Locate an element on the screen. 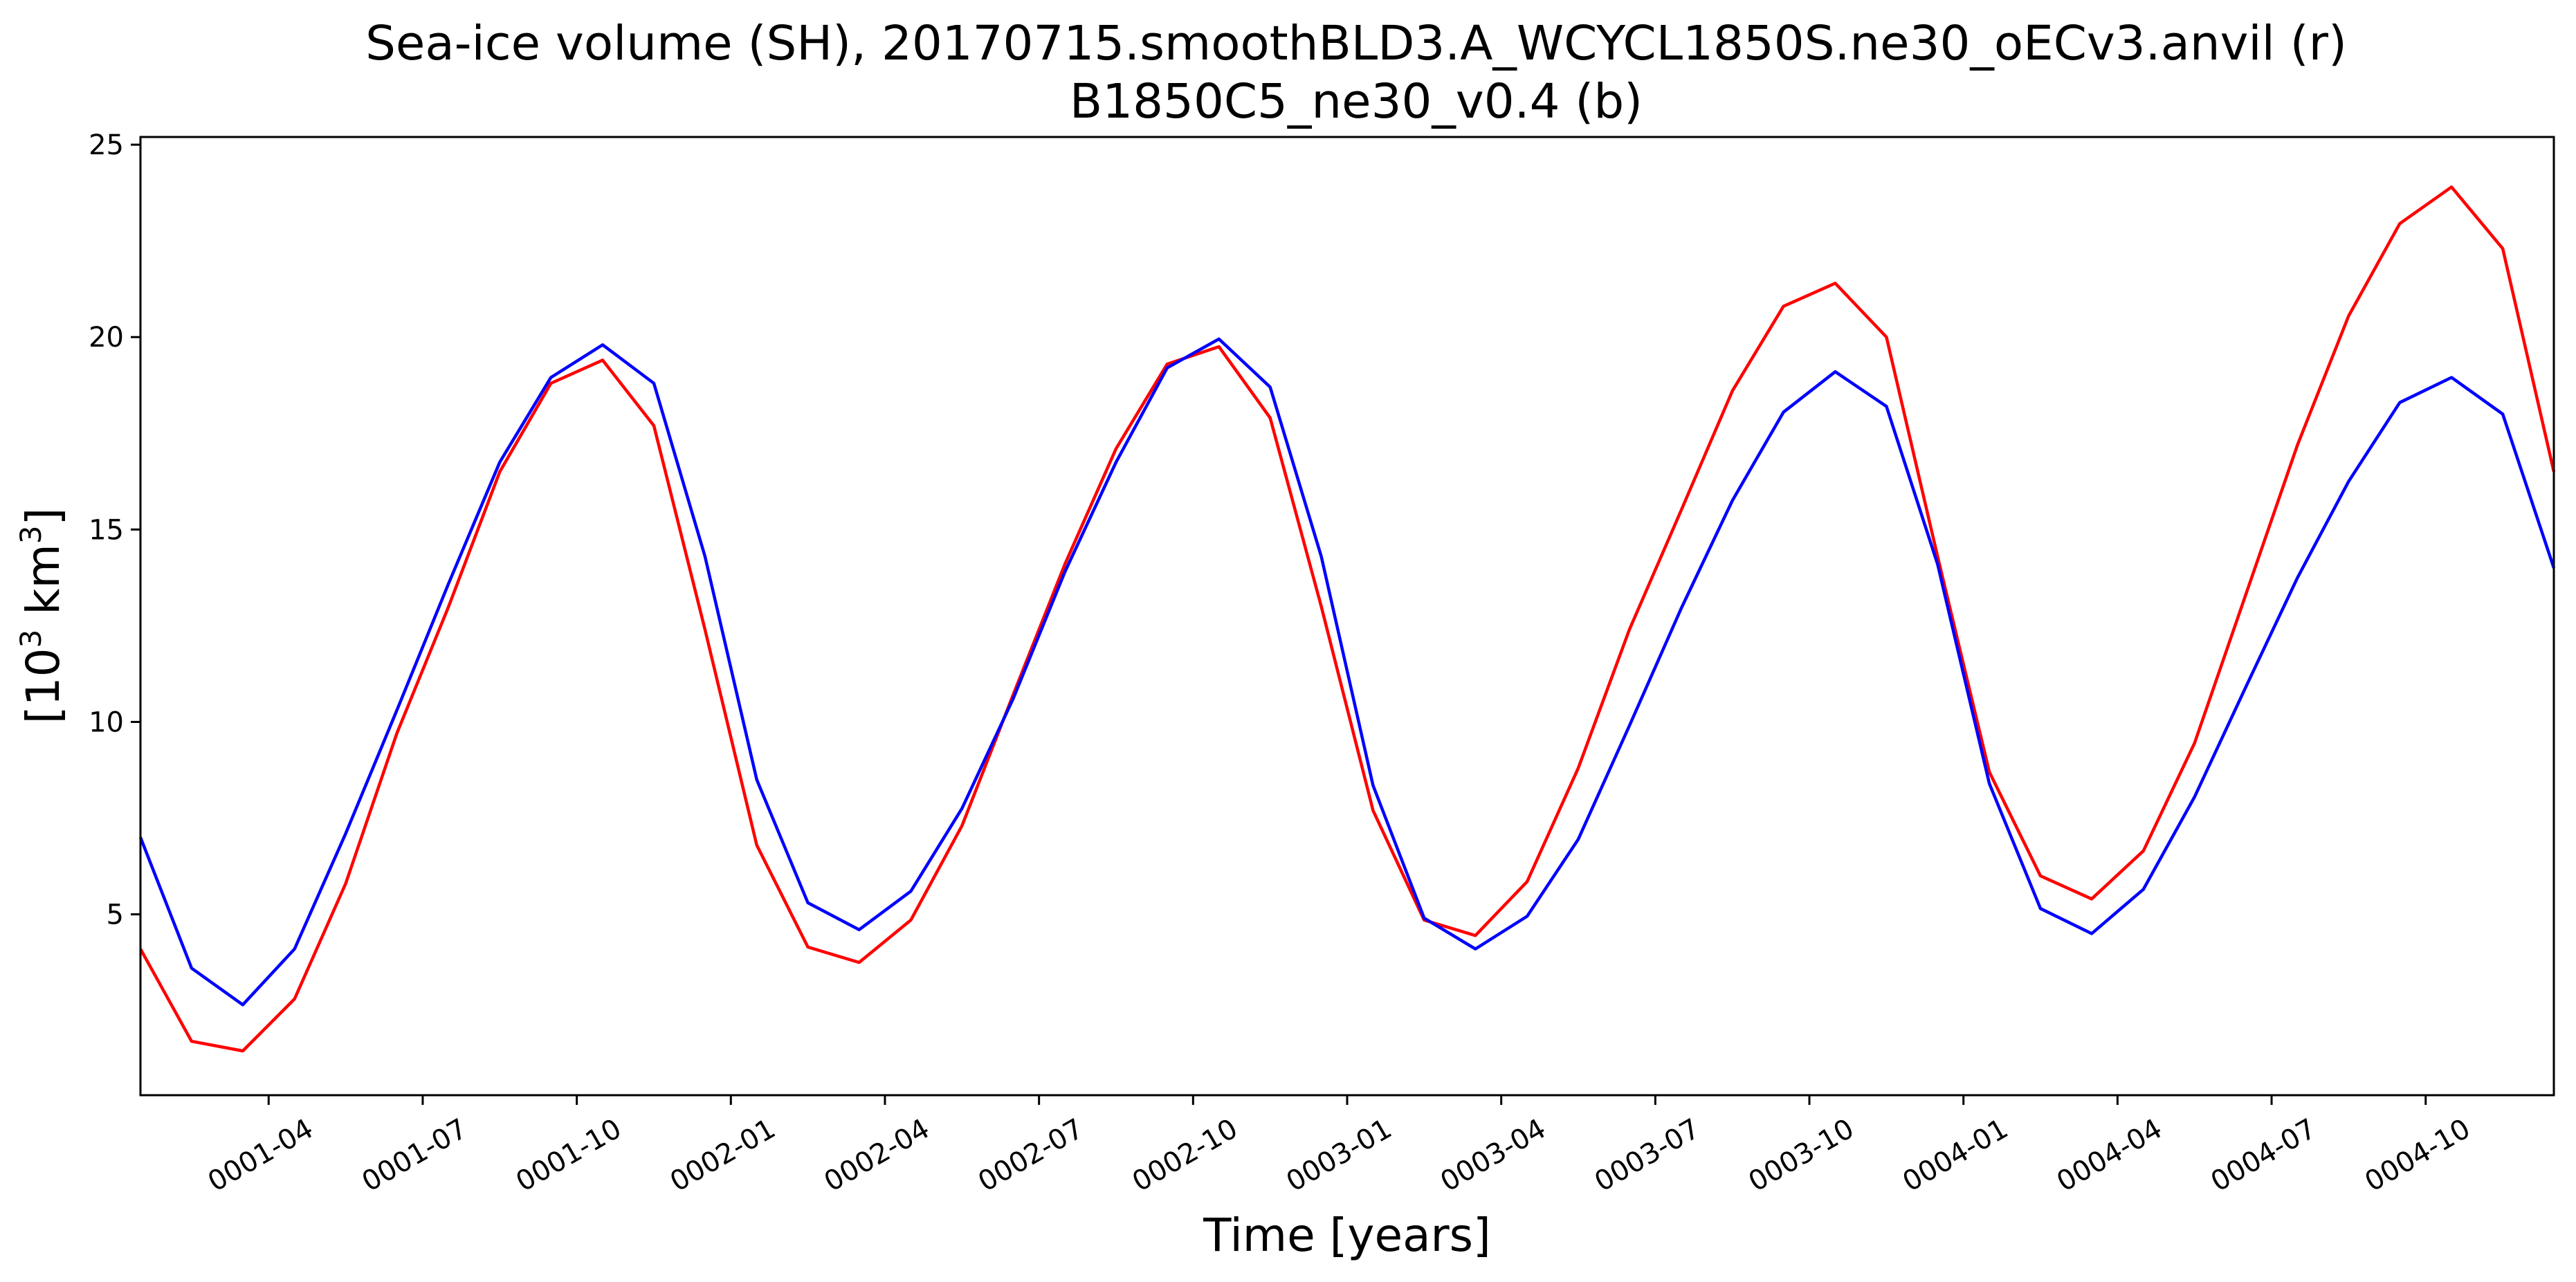  chart-subtitle: B1850C5_ne30_v0.4 (b) is located at coordinates (1357, 101).